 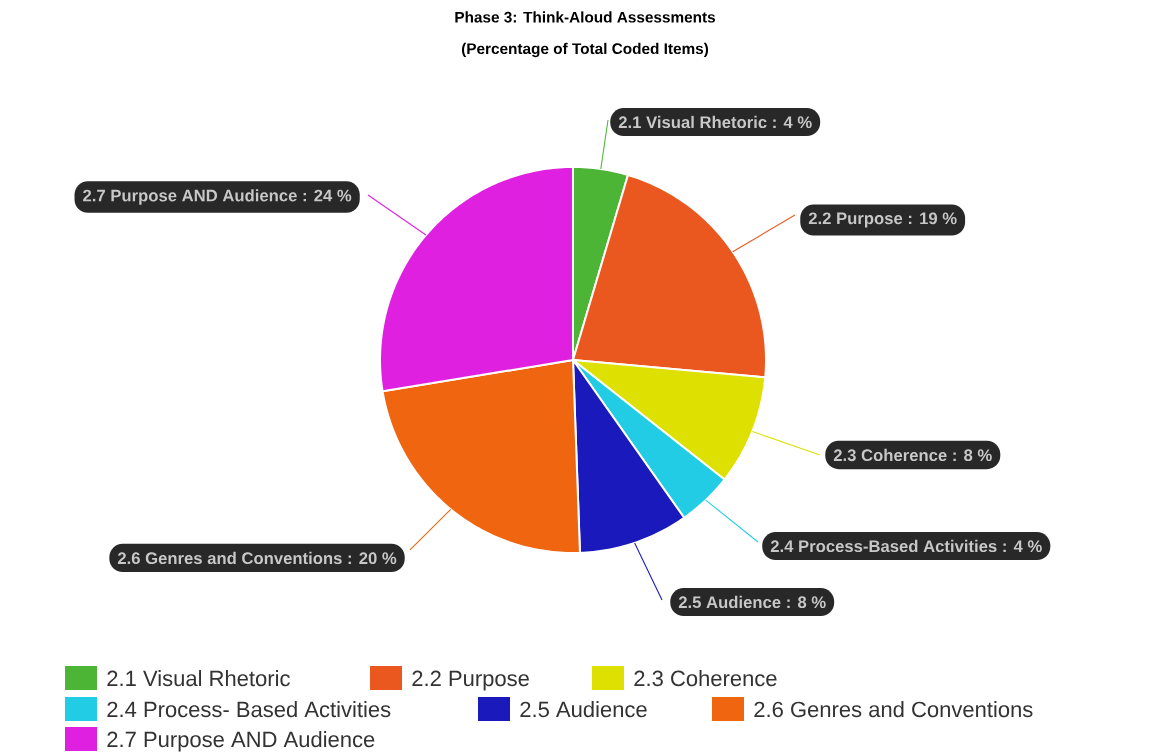 What do you see at coordinates (715, 122) in the screenshot?
I see `data-label: 2.1 Visual Rhetoric : 4 %` at bounding box center [715, 122].